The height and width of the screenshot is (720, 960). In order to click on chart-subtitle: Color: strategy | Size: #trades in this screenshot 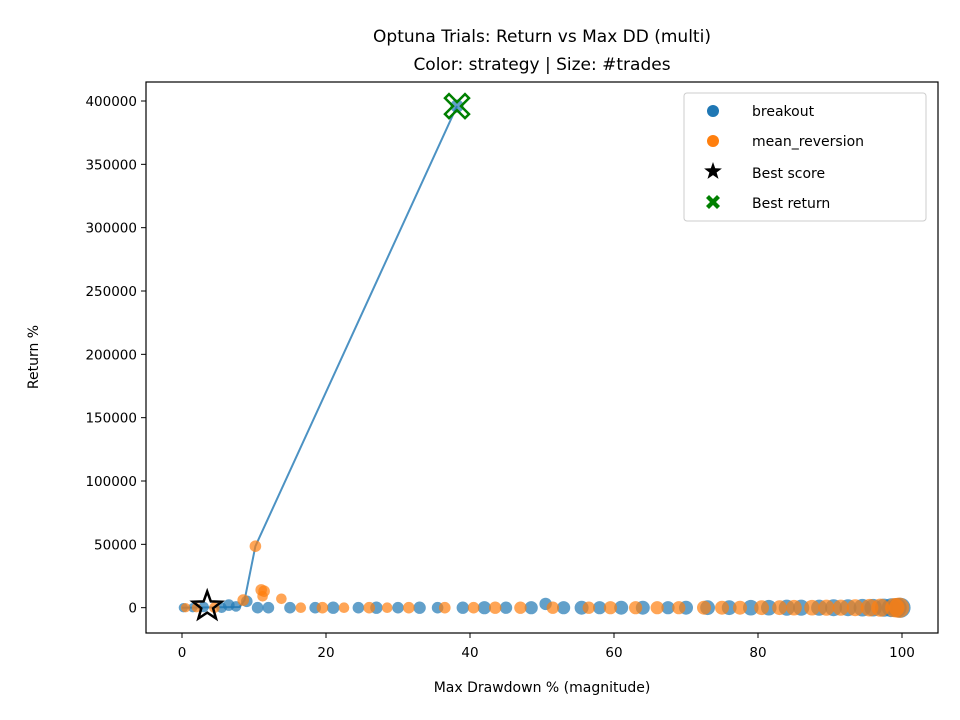, I will do `click(541, 65)`.